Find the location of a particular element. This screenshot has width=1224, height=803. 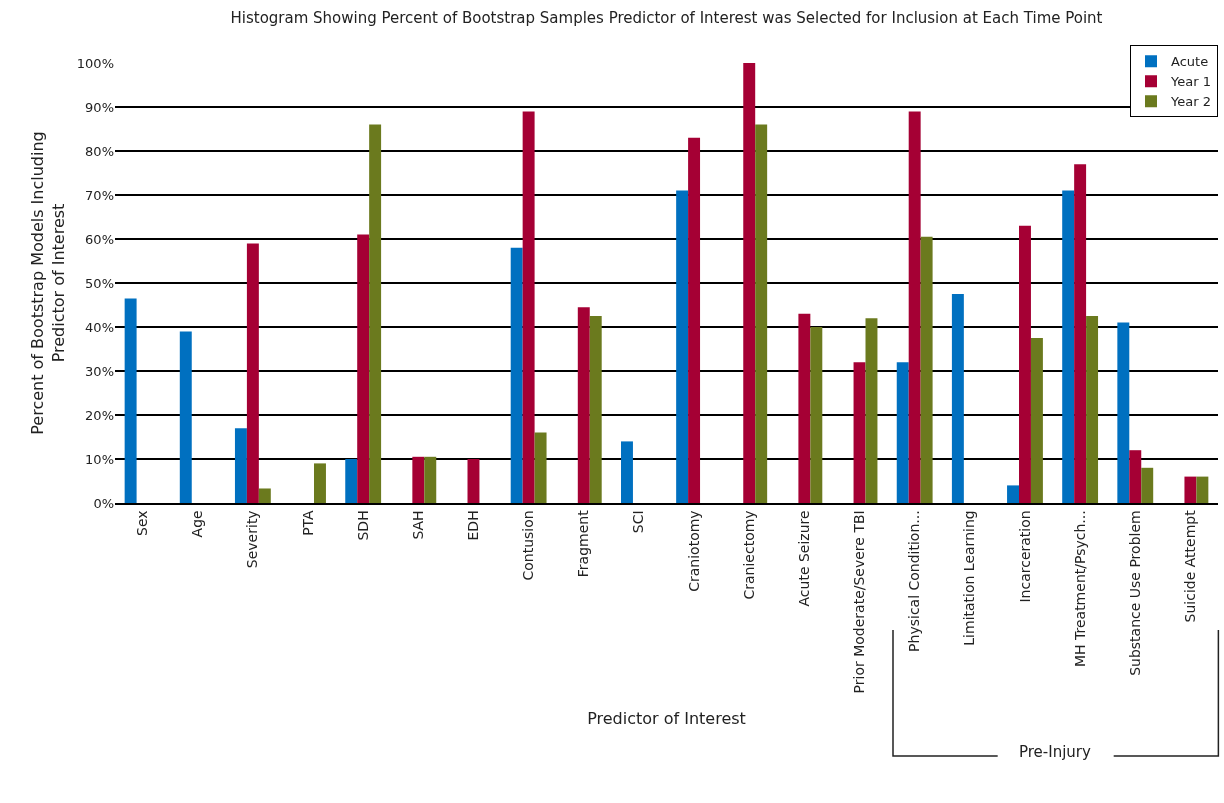

y-tick-label: 80% is located at coordinates (99, 151).